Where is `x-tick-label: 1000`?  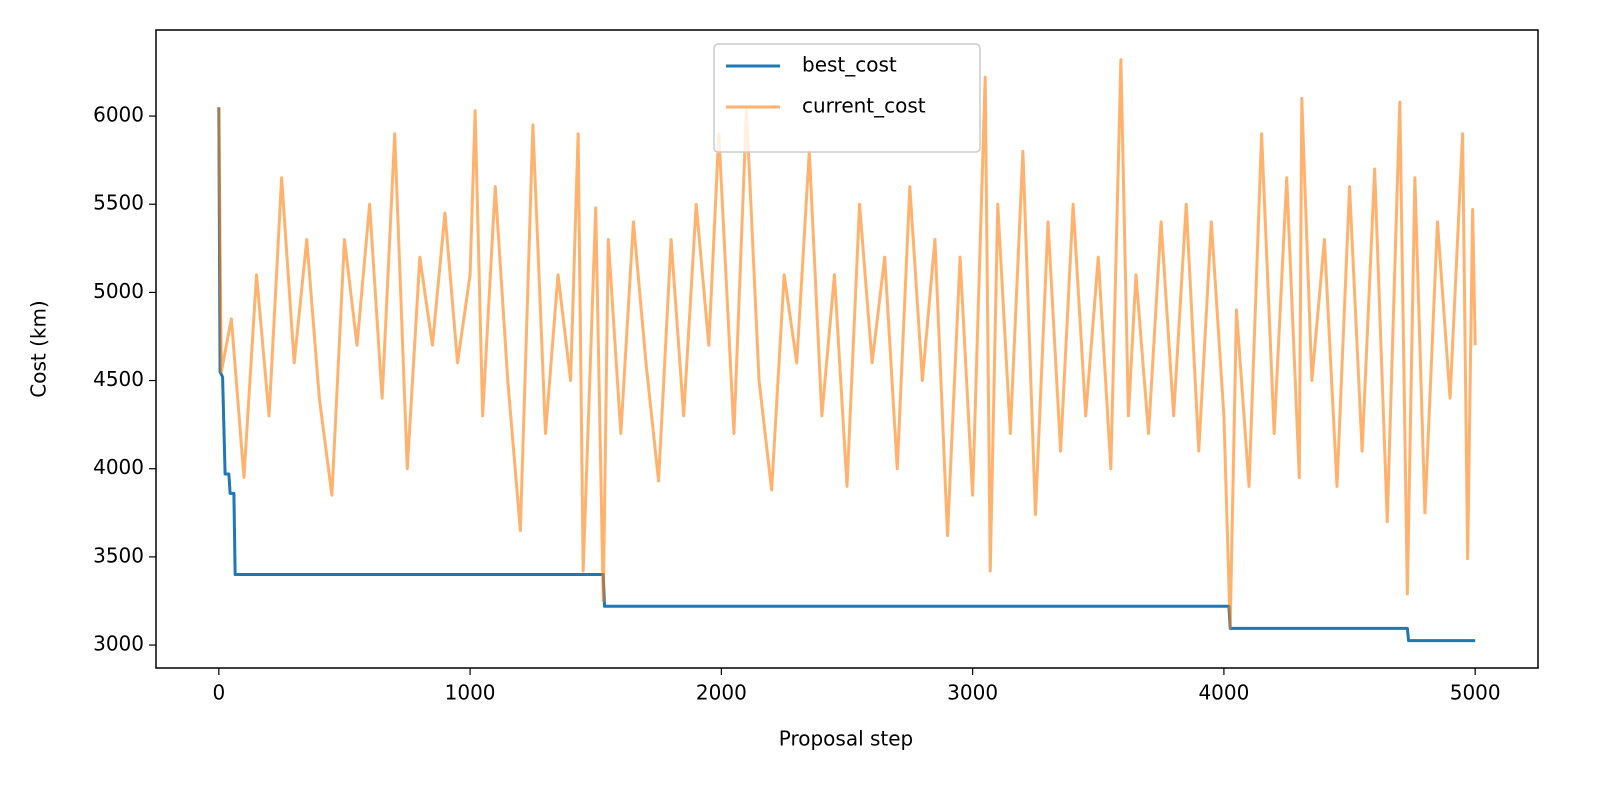
x-tick-label: 1000 is located at coordinates (470, 693).